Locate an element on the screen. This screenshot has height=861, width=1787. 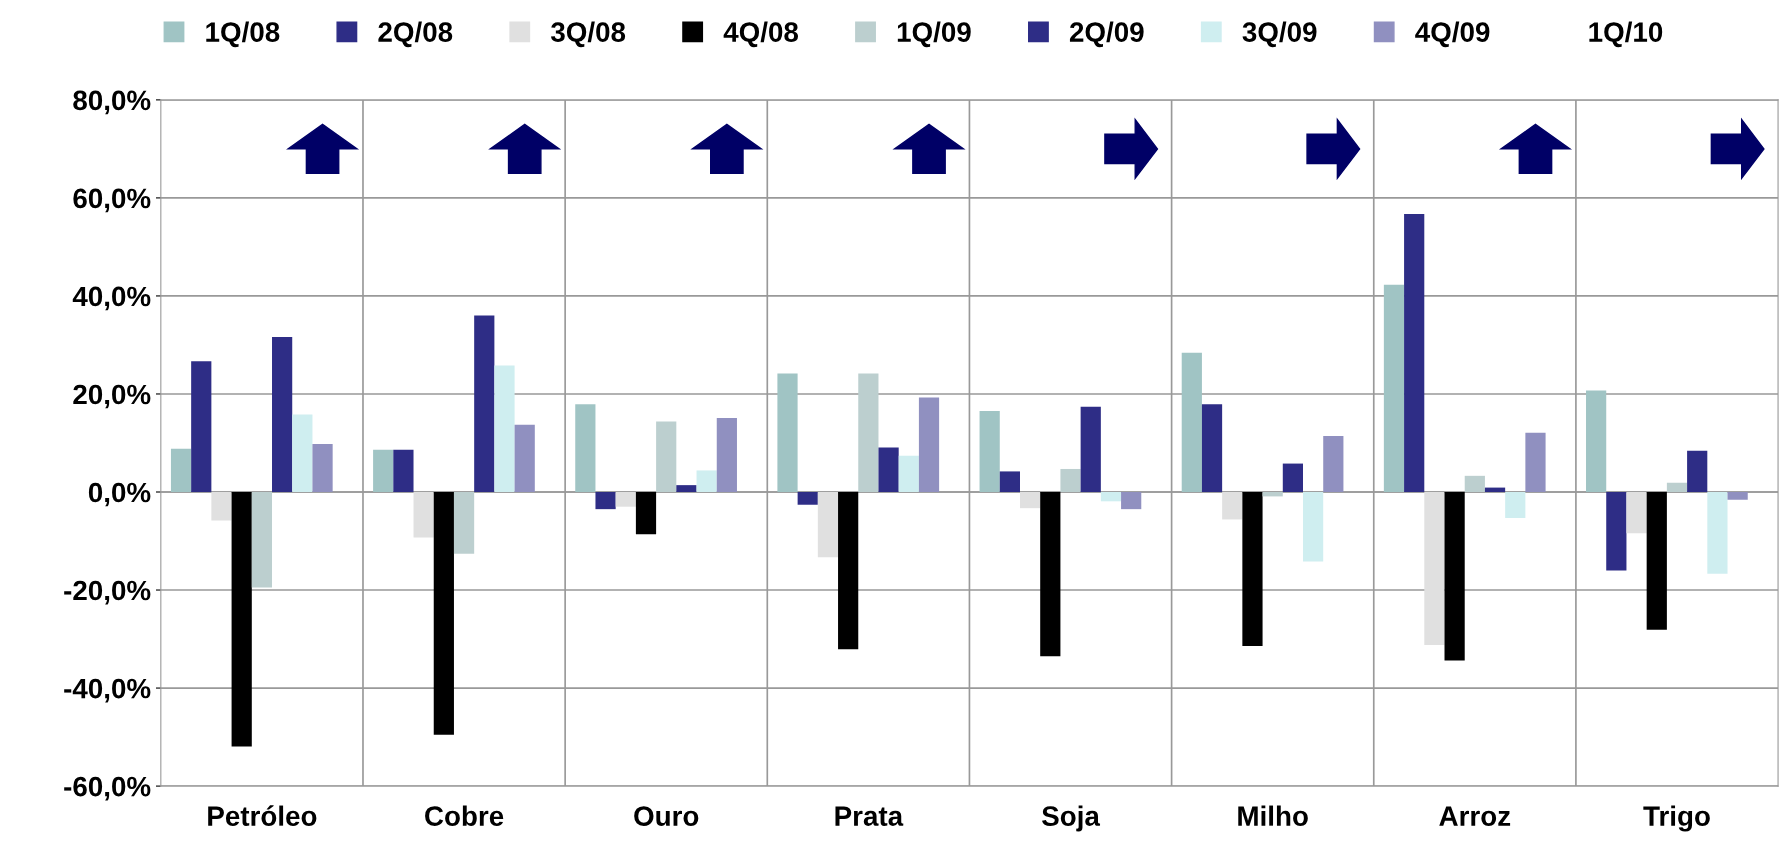
legend-label: 4Q/09 is located at coordinates (1452, 34).